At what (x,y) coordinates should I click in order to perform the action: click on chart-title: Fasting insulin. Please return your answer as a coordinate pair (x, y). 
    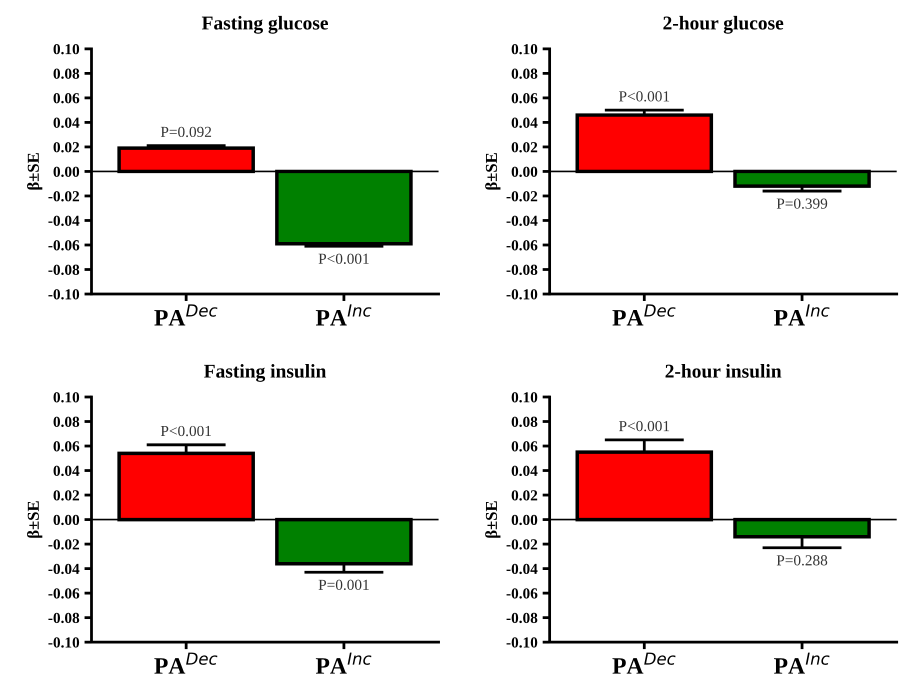
    Looking at the image, I should click on (265, 373).